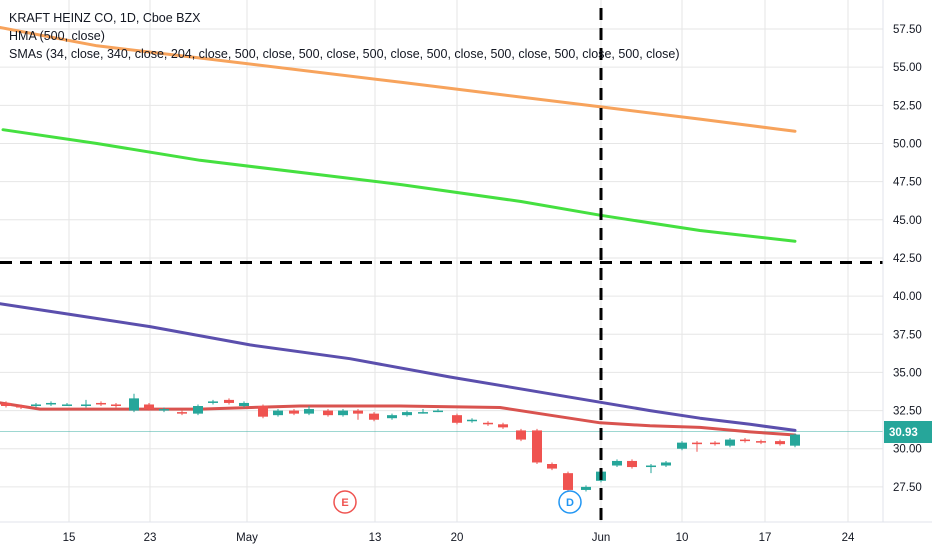  Describe the element at coordinates (907, 297) in the screenshot. I see `price-tick-label: 40.00` at that location.